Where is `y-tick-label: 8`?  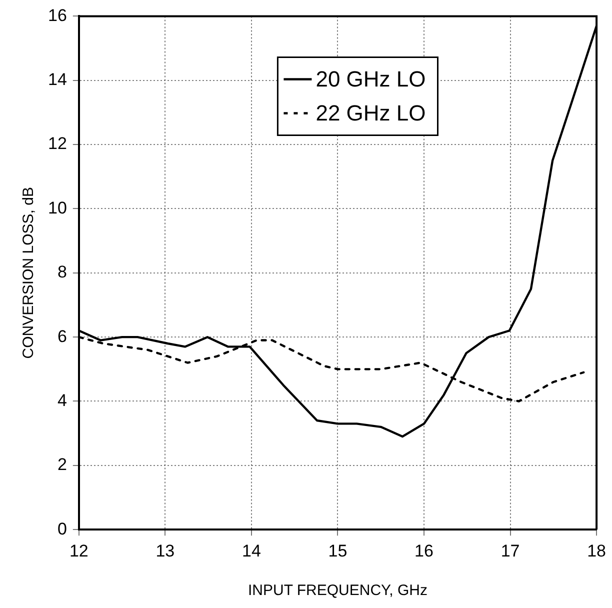
y-tick-label: 8 is located at coordinates (62, 272).